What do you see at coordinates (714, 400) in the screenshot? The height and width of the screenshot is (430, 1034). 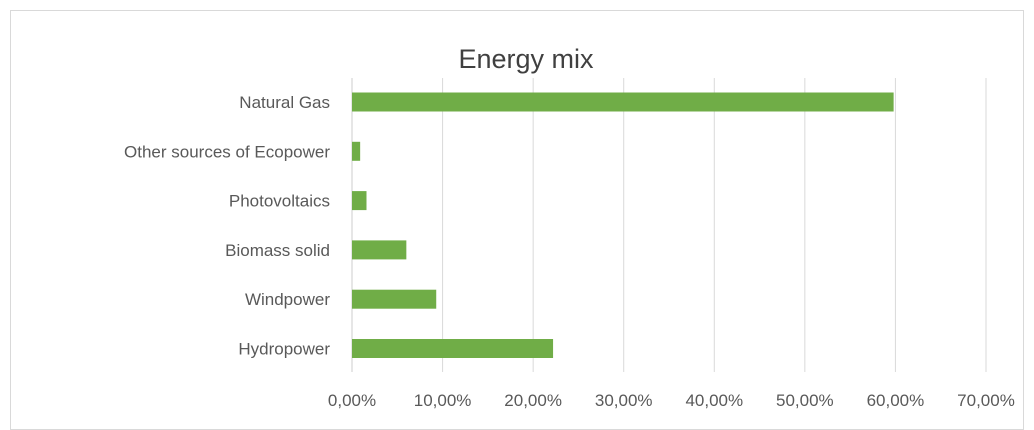 I see `x-tick-label: 40,00%` at bounding box center [714, 400].